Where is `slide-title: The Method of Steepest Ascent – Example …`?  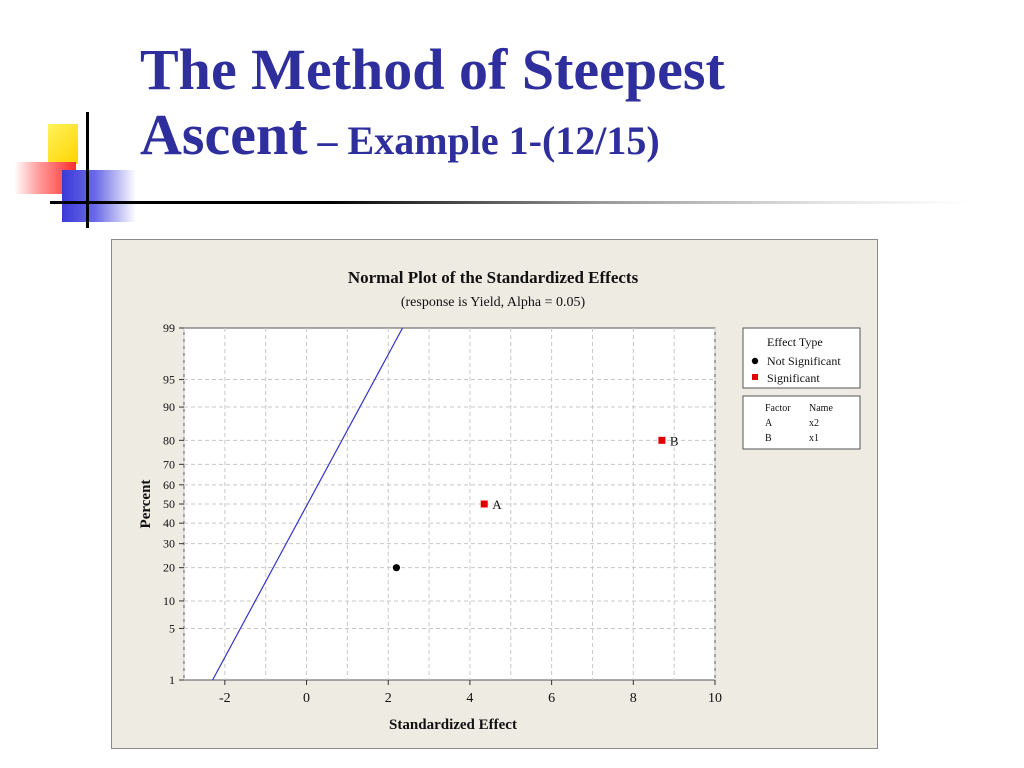
slide-title: The Method of Steepest Ascent – Example … is located at coordinates (570, 102).